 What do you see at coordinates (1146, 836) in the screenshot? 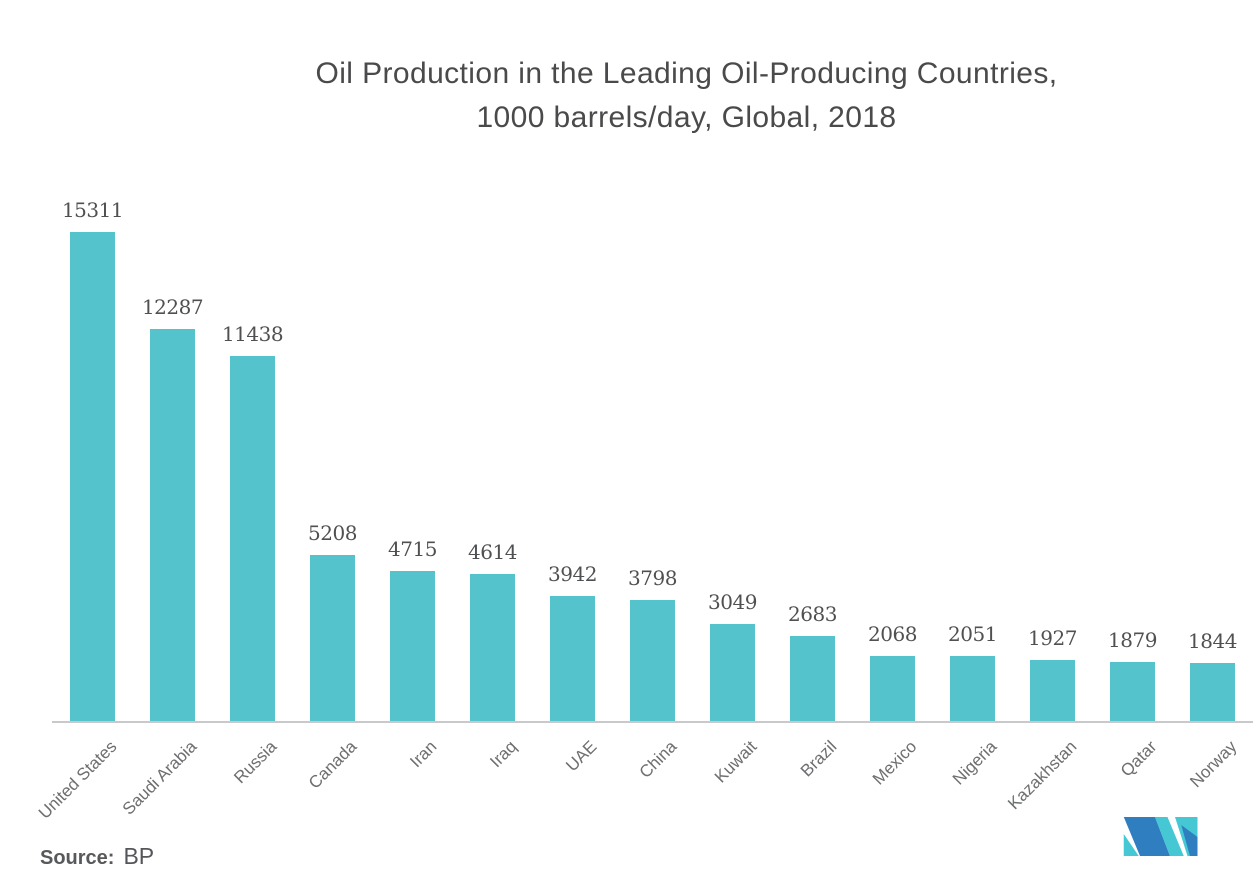
I see `logo-left-diagonal` at bounding box center [1146, 836].